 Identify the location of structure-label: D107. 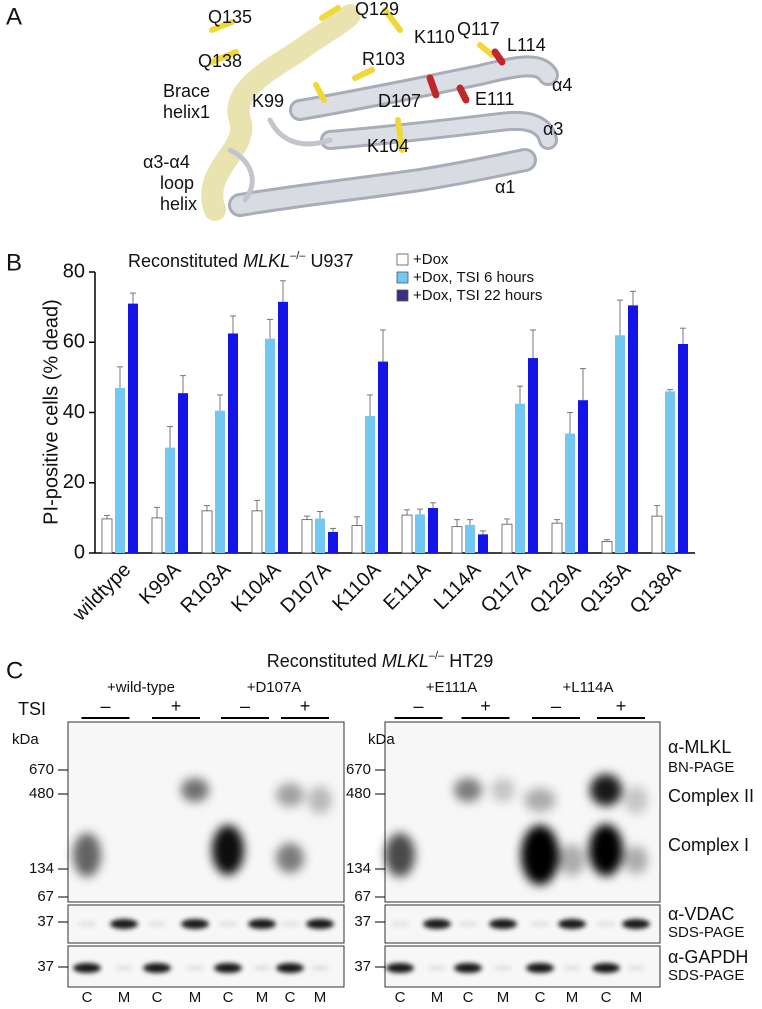
(399, 101).